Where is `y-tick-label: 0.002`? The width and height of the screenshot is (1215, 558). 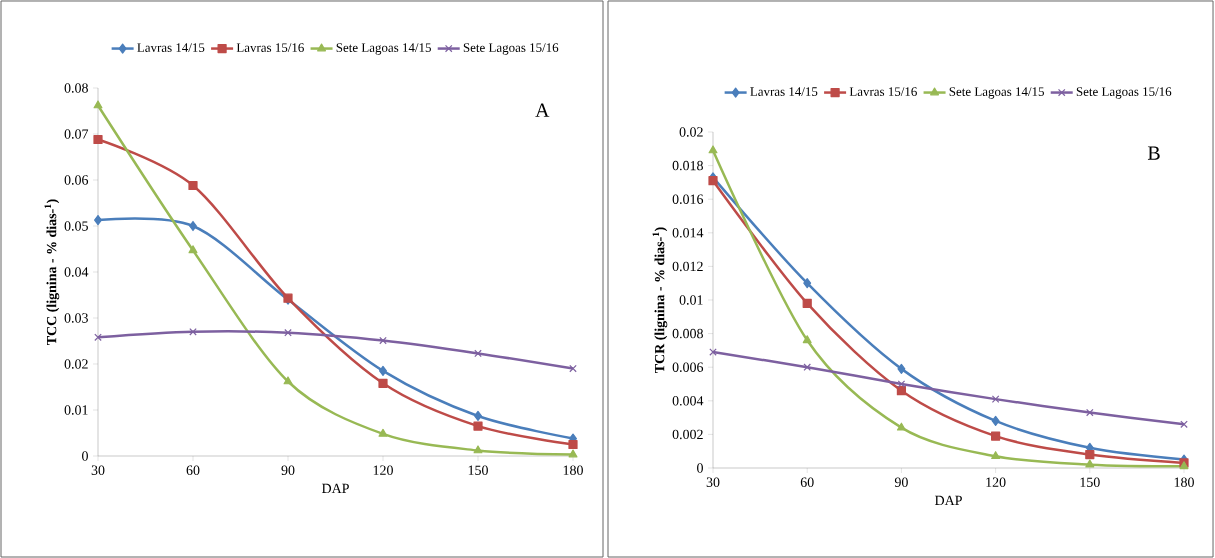
y-tick-label: 0.002 is located at coordinates (687, 434).